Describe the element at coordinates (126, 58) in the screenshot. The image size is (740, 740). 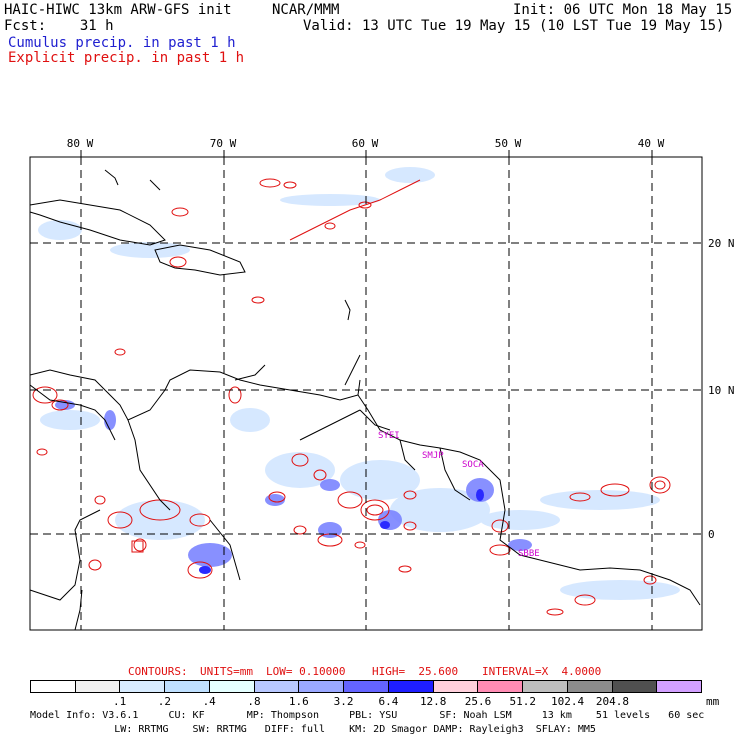
I see `explicit-legend-label: Explicit precip. in past 1 h` at that location.